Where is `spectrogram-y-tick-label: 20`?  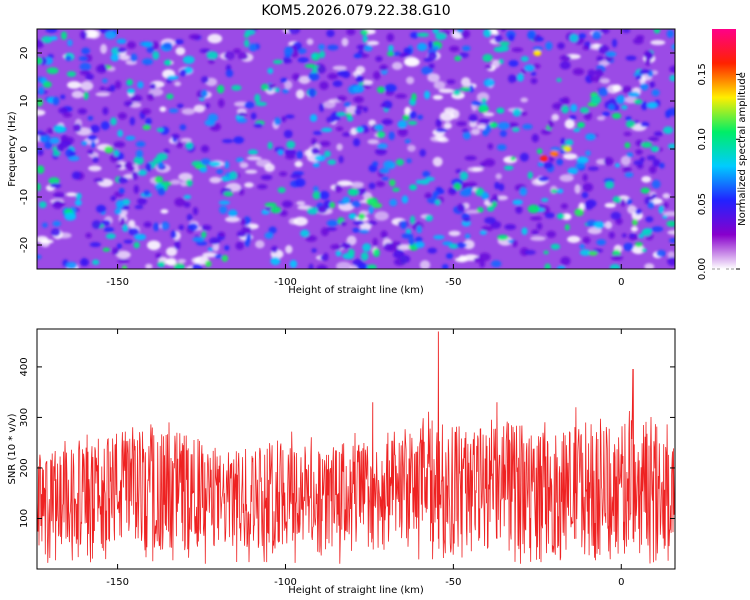 spectrogram-y-tick-label: 20 is located at coordinates (24, 53).